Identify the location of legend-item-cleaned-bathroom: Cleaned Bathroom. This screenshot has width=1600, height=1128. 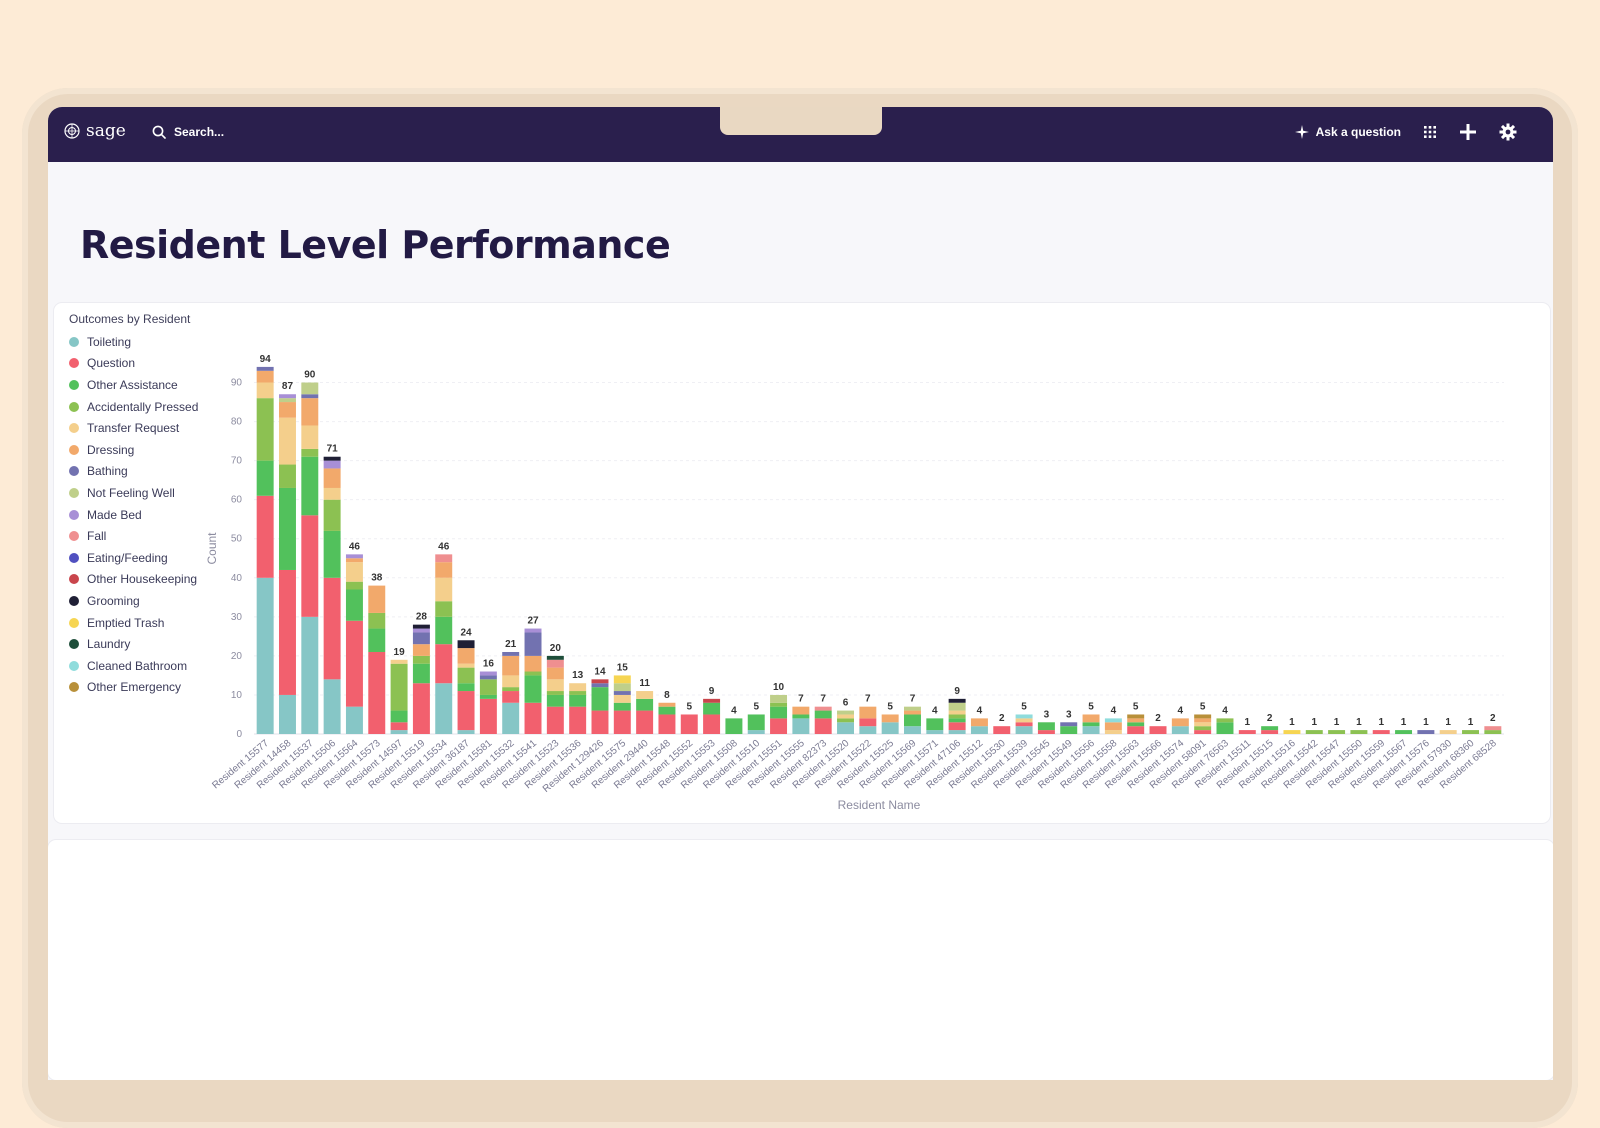
(133, 666).